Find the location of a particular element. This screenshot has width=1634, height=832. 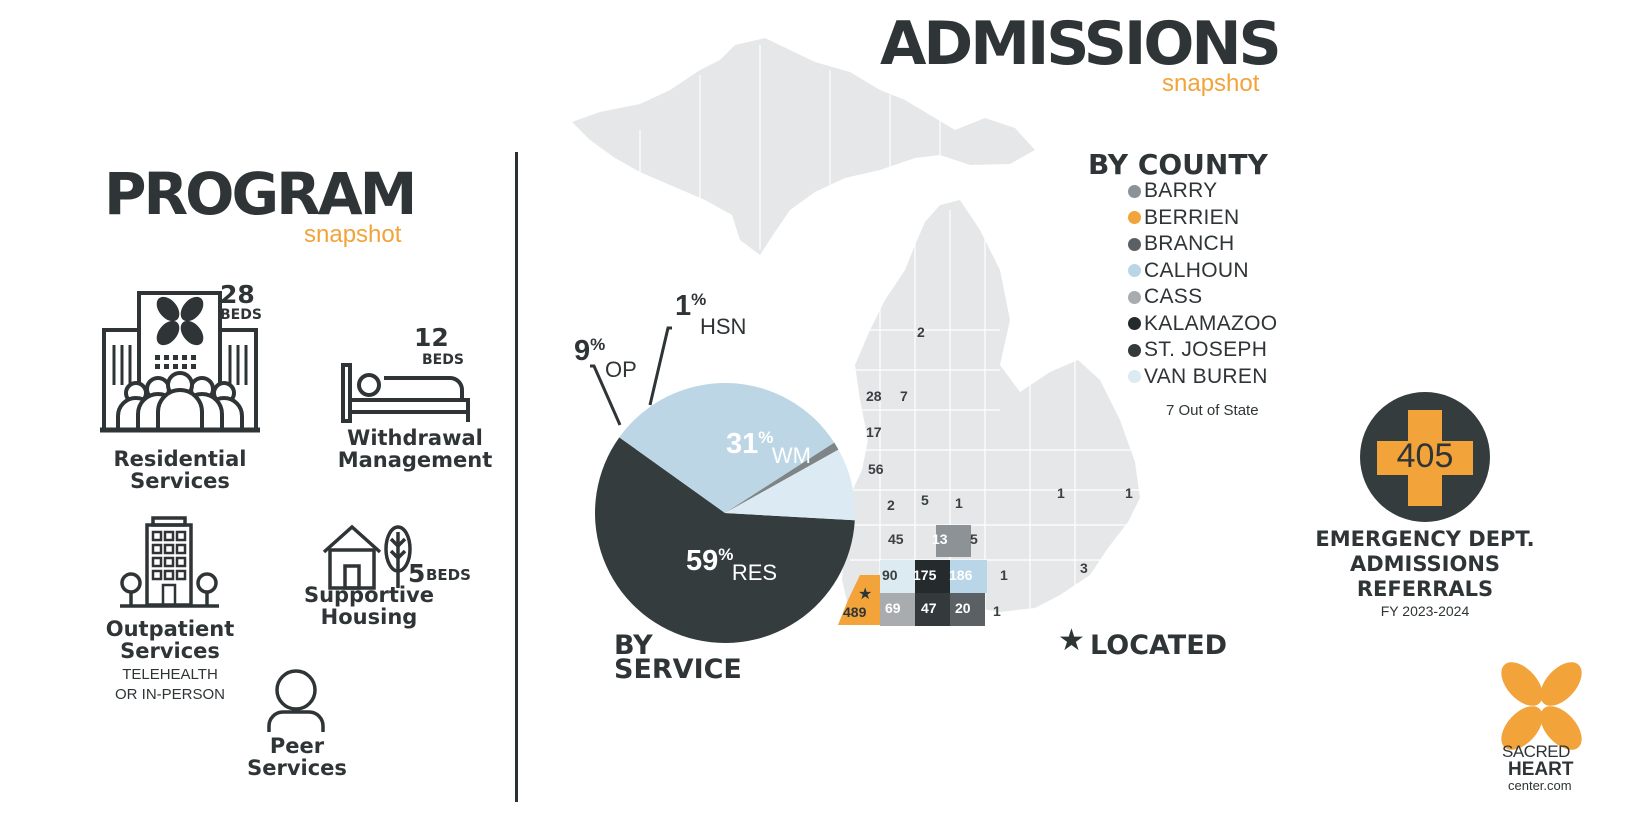

pie-label-op-name: OP is located at coordinates (621, 369).